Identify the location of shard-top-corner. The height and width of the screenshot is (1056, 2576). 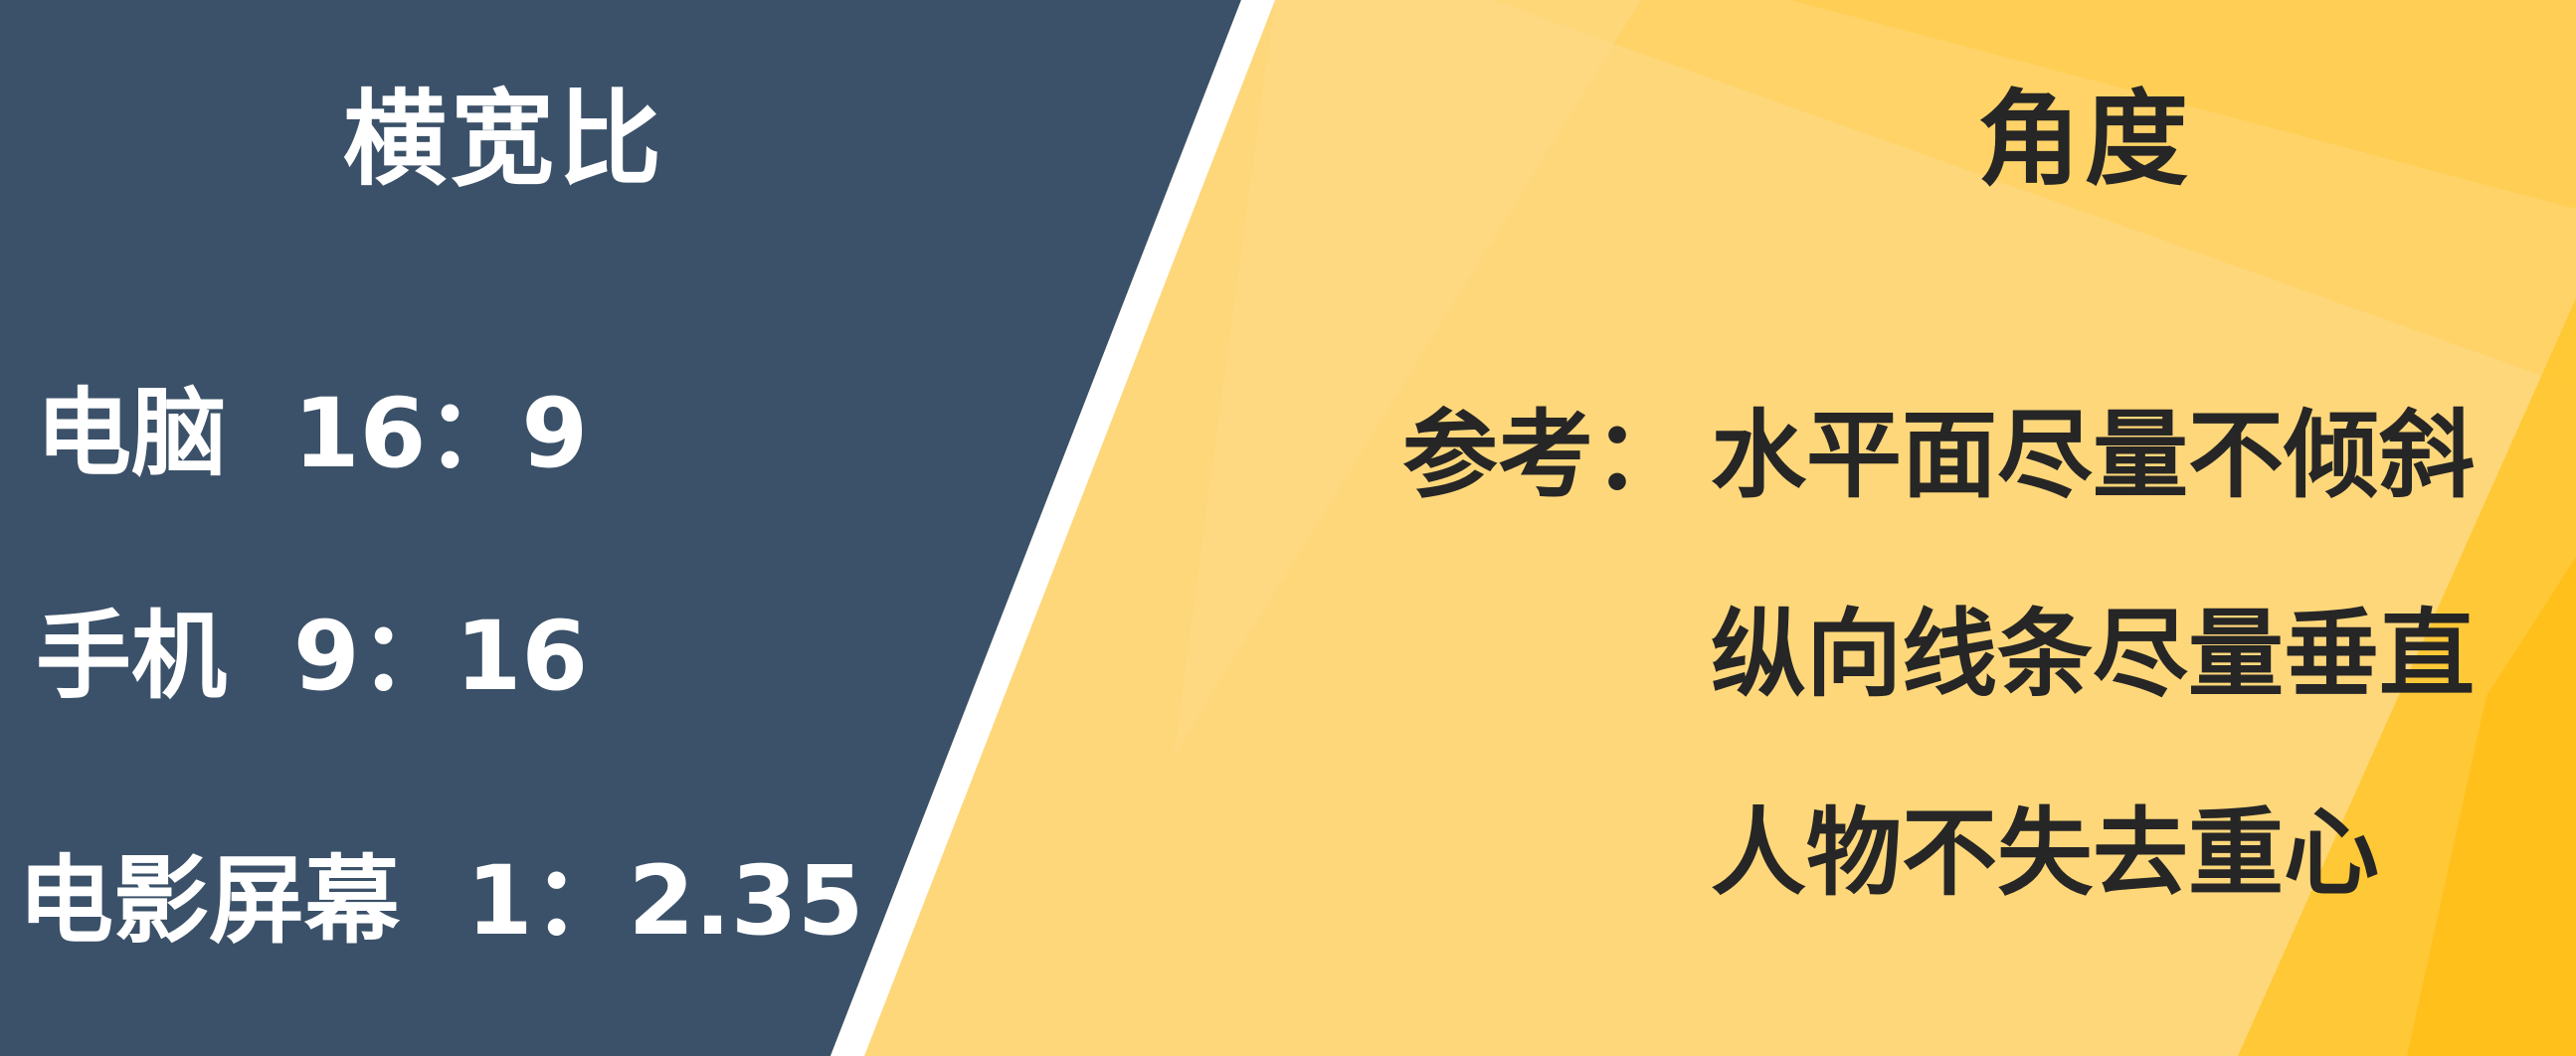
(2183, 104).